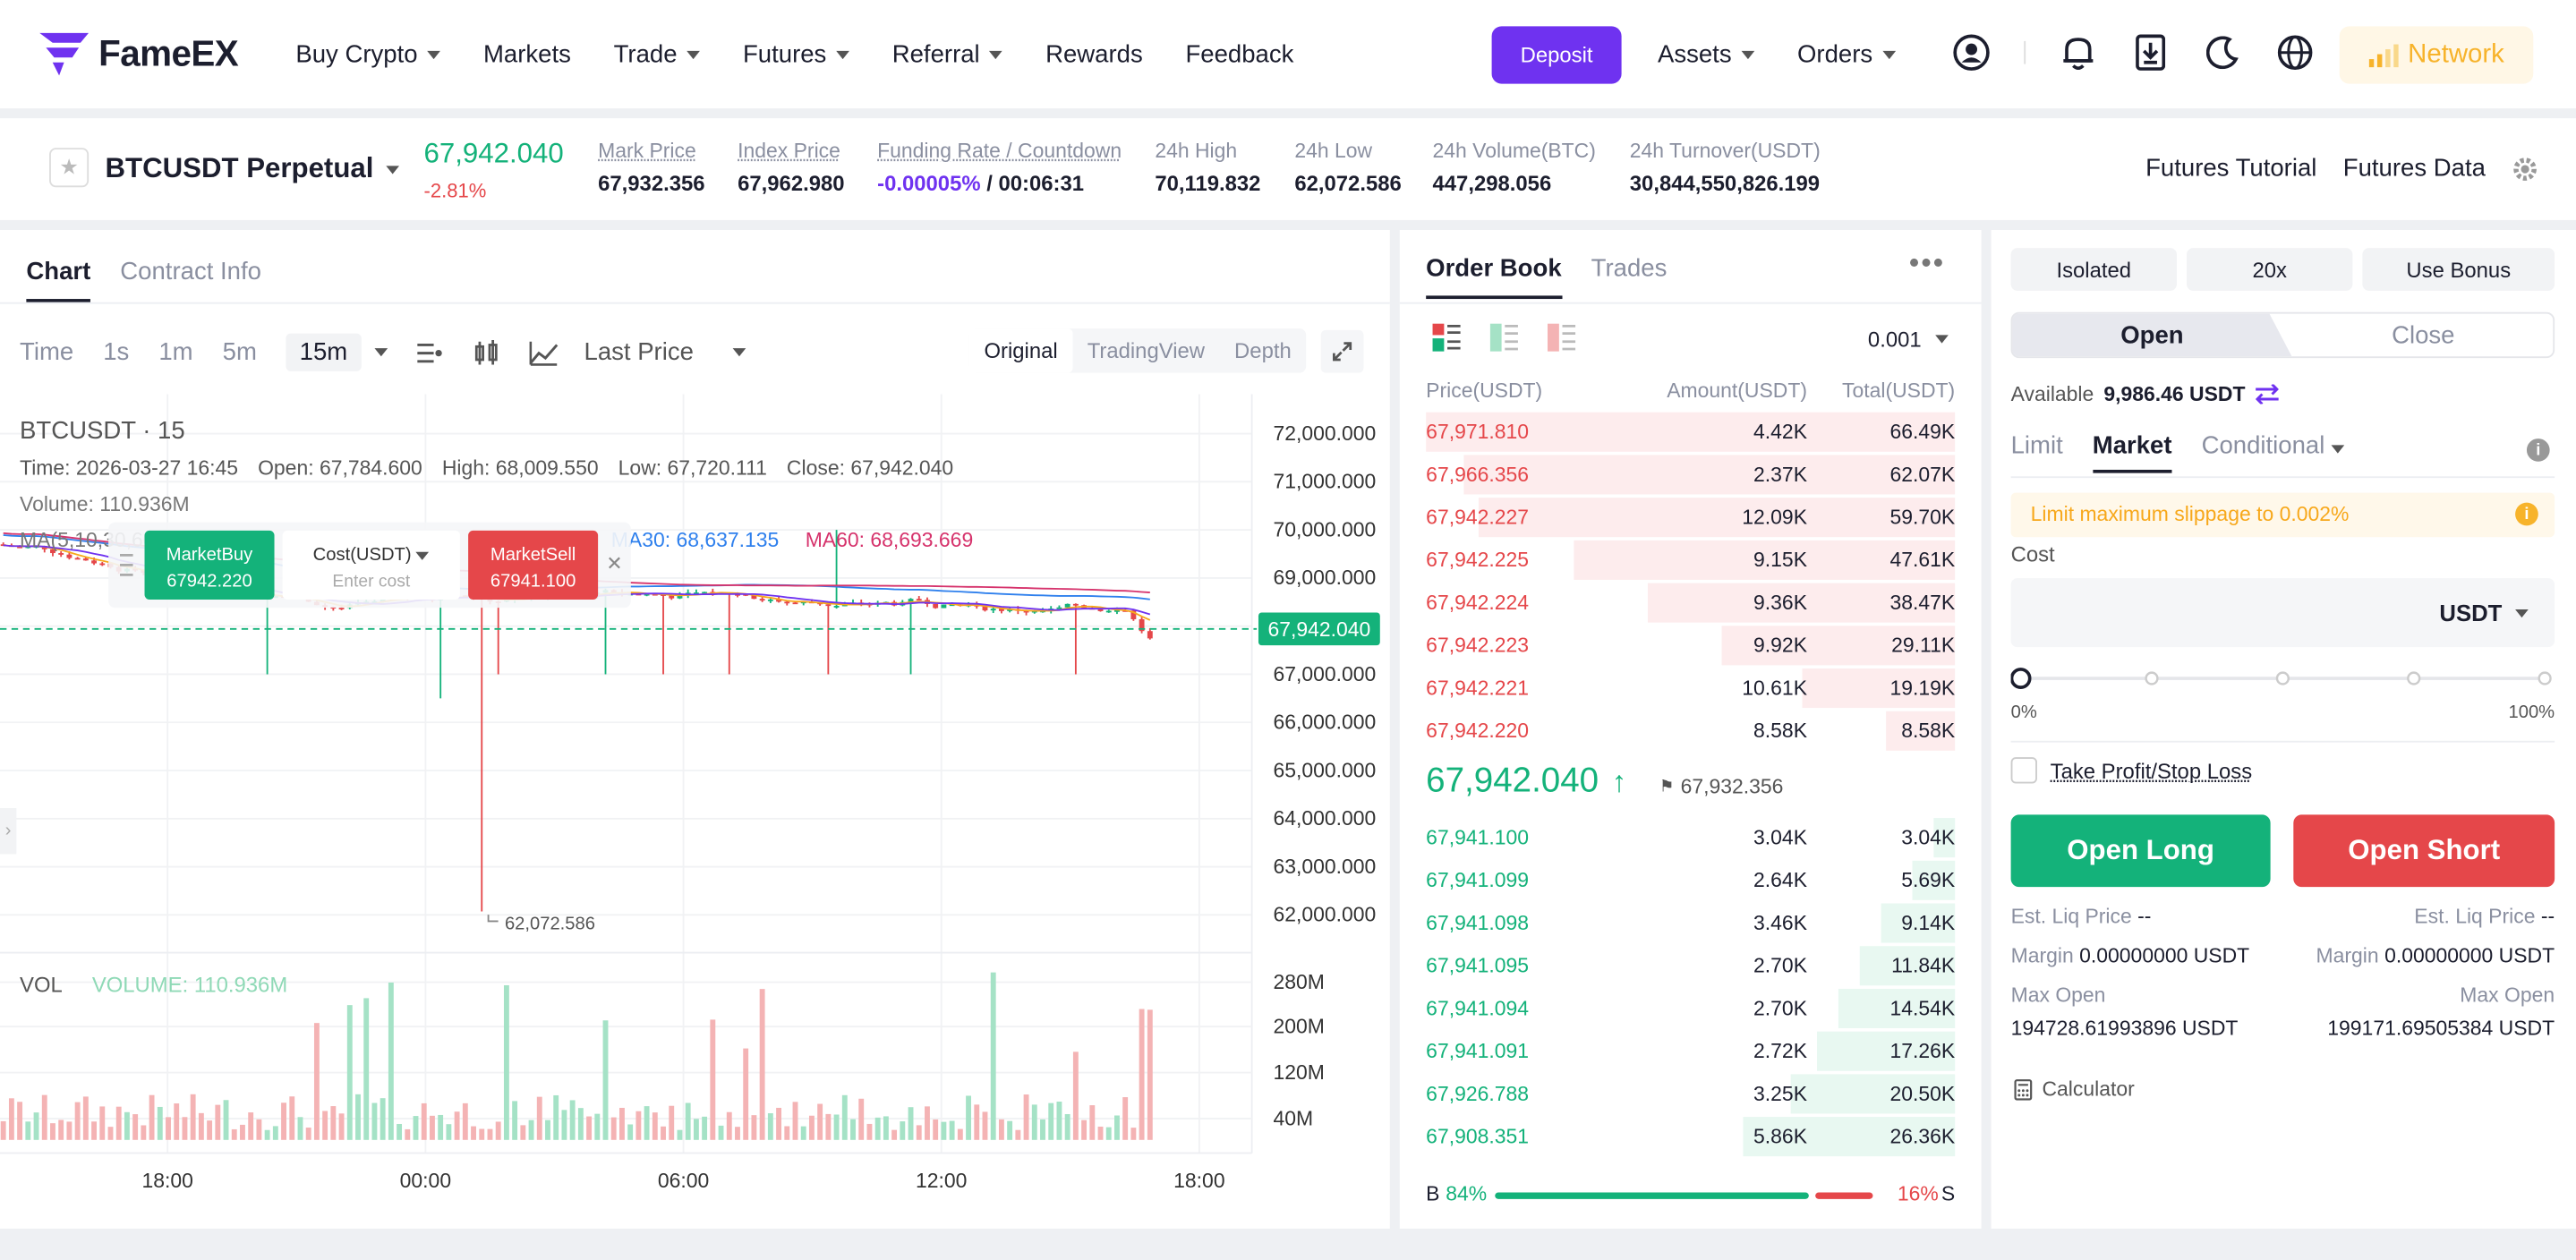  Describe the element at coordinates (1927, 263) in the screenshot. I see `more-icon: •••` at that location.